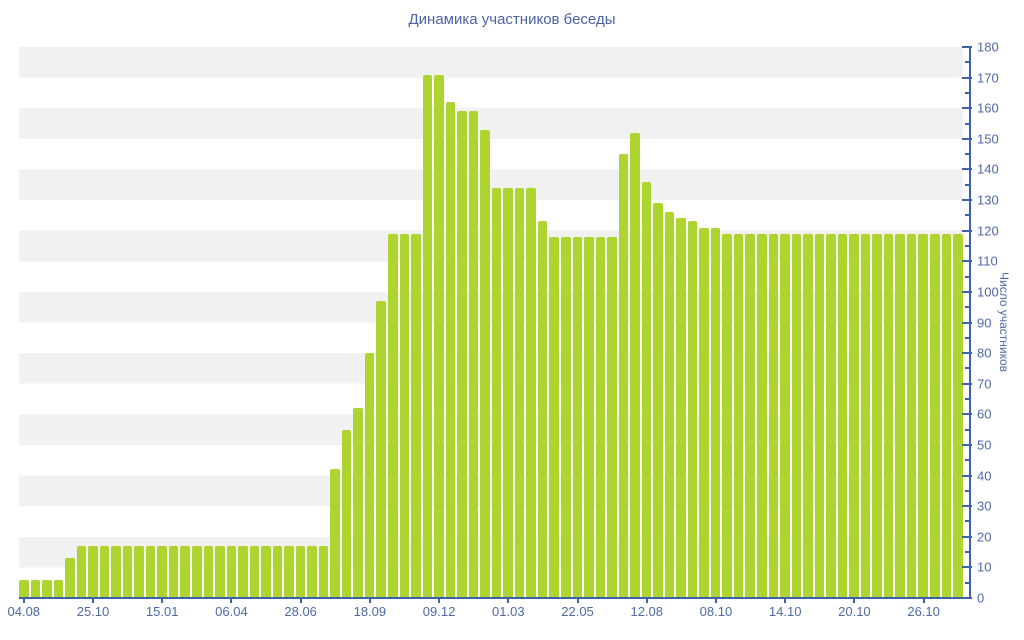  What do you see at coordinates (24, 611) in the screenshot?
I see `x-tick-label: 04.08` at bounding box center [24, 611].